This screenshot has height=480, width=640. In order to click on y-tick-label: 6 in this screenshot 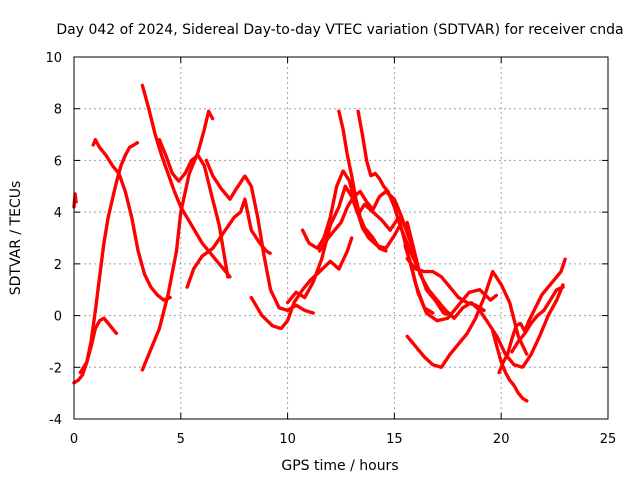, I will do `click(58, 161)`.